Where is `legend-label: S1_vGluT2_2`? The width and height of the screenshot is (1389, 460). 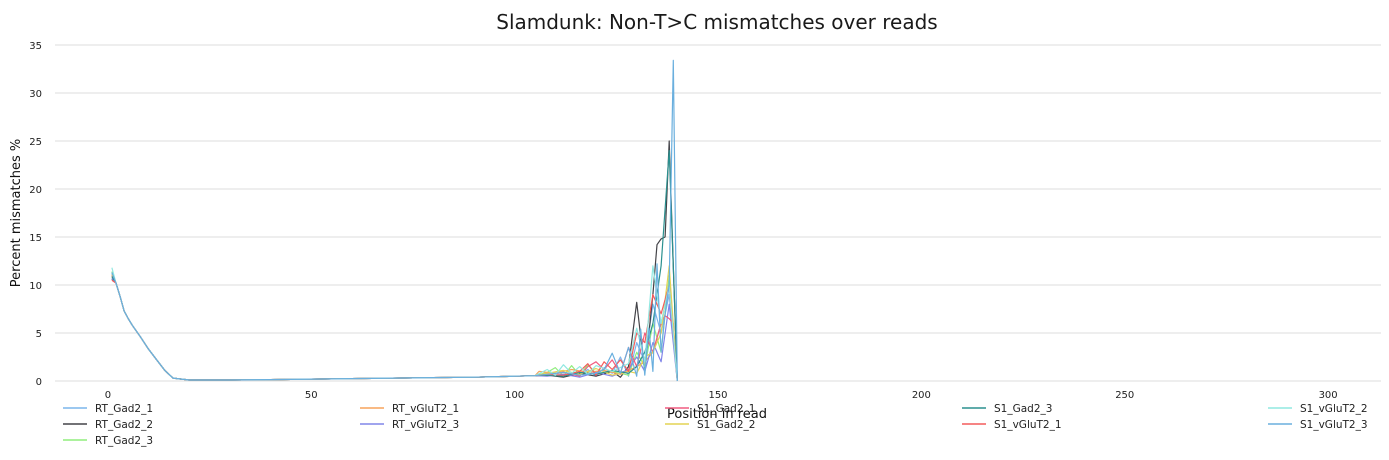 legend-label: S1_vGluT2_2 is located at coordinates (1334, 409).